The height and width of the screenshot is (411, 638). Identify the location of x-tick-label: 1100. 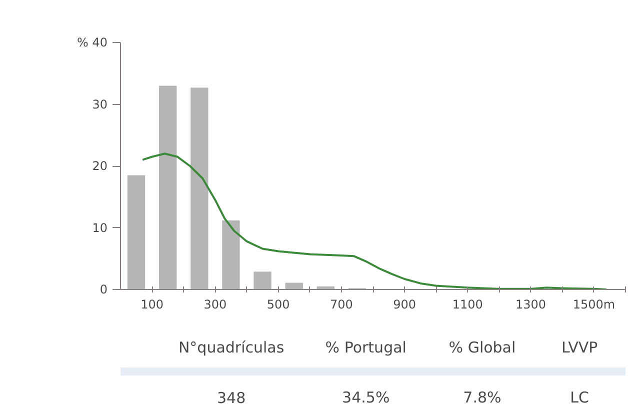
(467, 305).